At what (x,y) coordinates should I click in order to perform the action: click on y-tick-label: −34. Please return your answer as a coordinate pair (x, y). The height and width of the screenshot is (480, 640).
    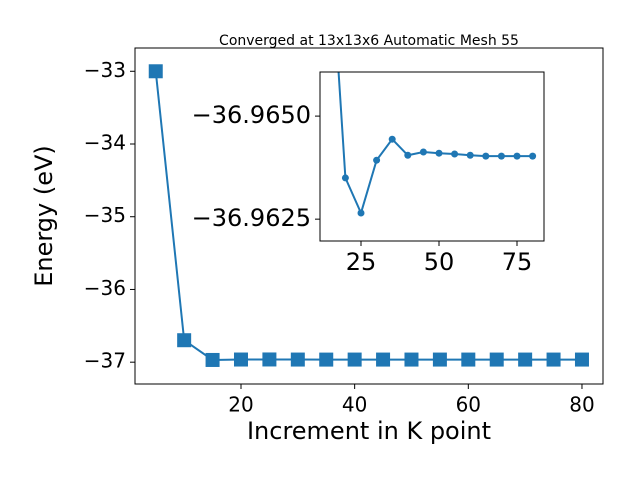
    Looking at the image, I should click on (105, 143).